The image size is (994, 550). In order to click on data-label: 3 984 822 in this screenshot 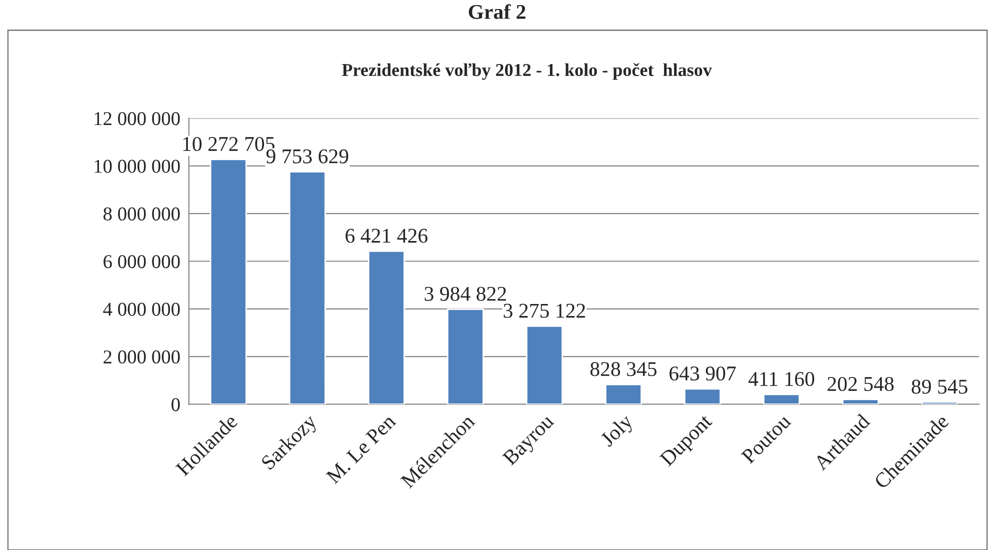, I will do `click(465, 293)`.